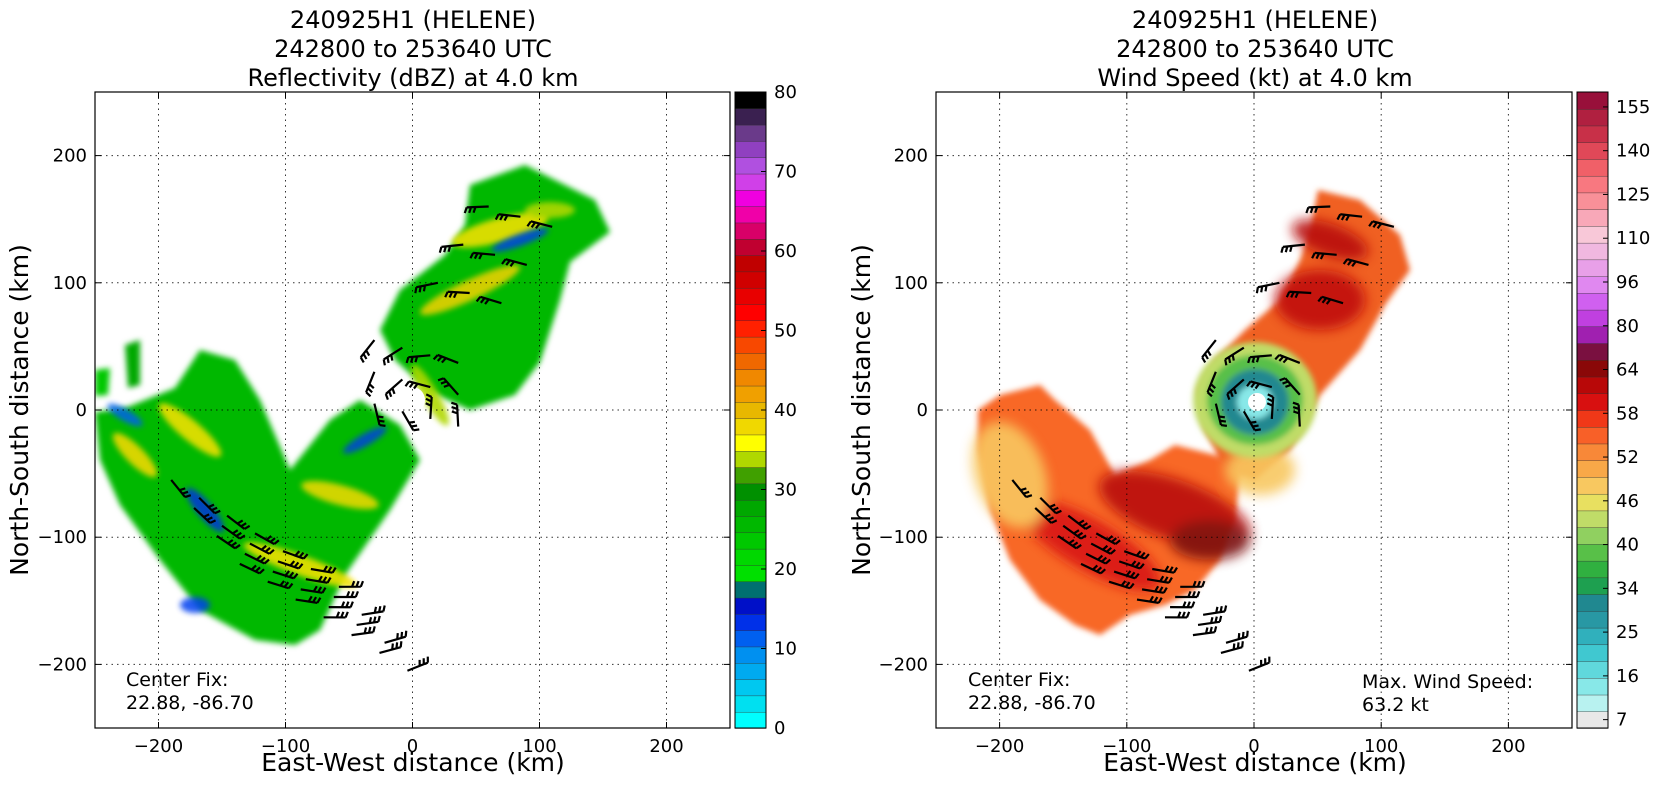 This screenshot has width=1655, height=787. I want to click on colorbar-frame, so click(1592, 410).